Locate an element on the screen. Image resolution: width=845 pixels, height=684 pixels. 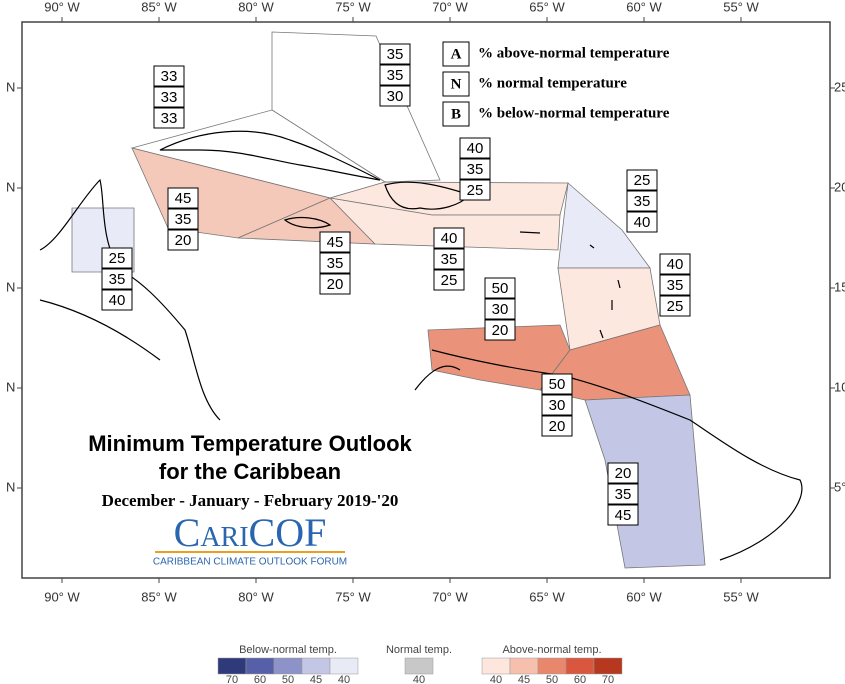
logo: CariCOF is located at coordinates (250, 532).